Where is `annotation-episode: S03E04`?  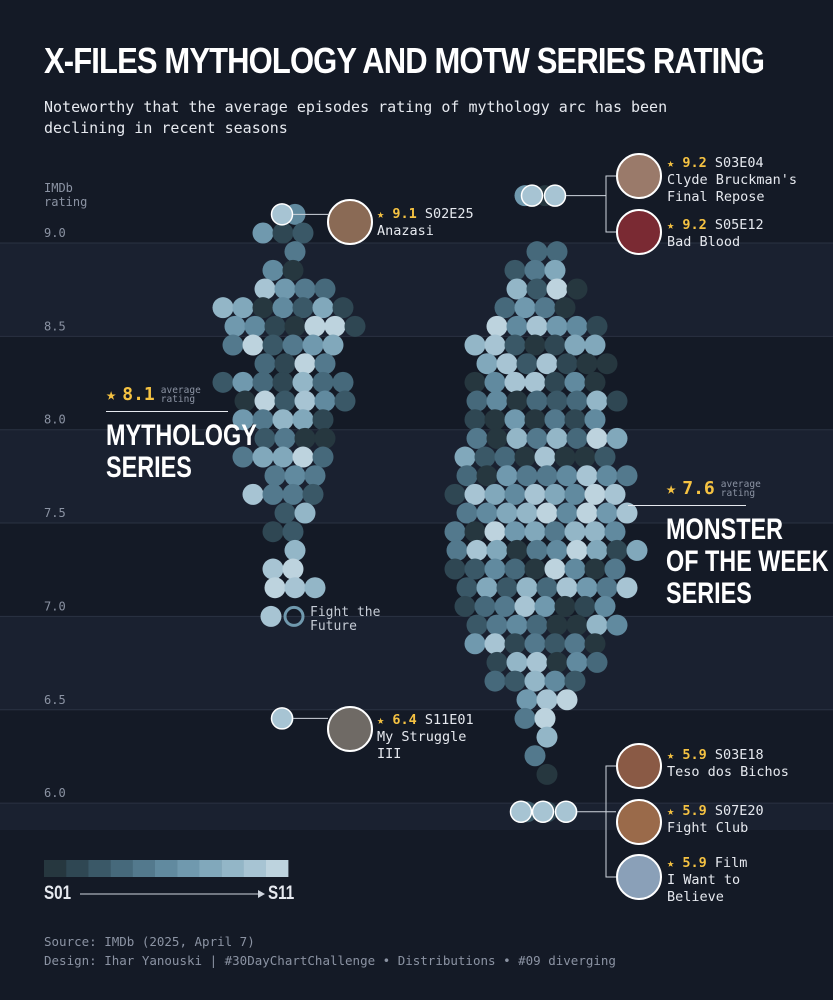 annotation-episode: S03E04 is located at coordinates (739, 163).